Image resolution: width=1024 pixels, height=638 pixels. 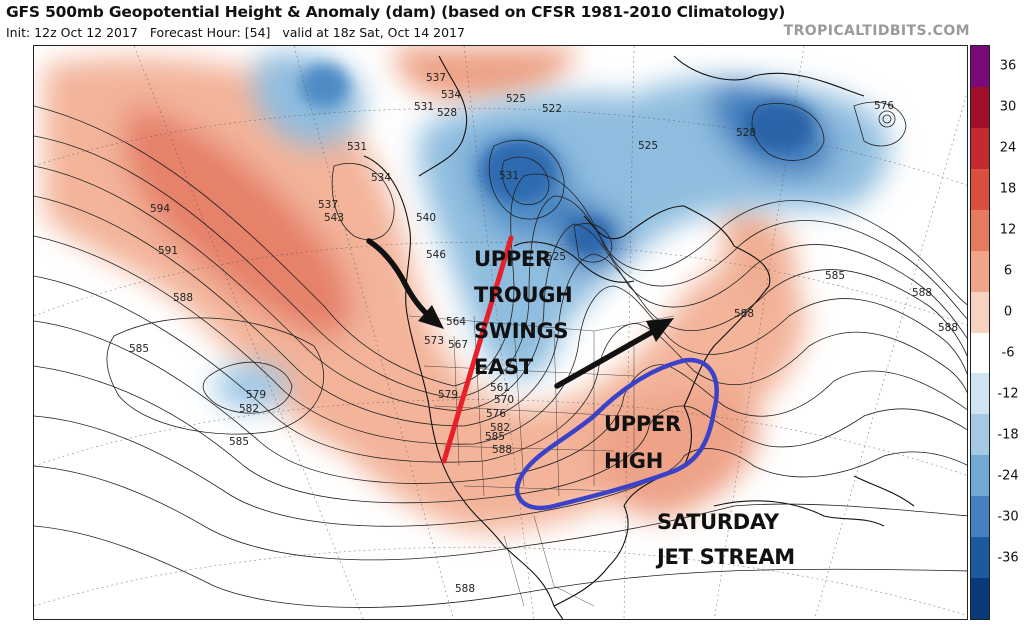 I want to click on colorbar-tick-label: -6, so click(x=1008, y=353).